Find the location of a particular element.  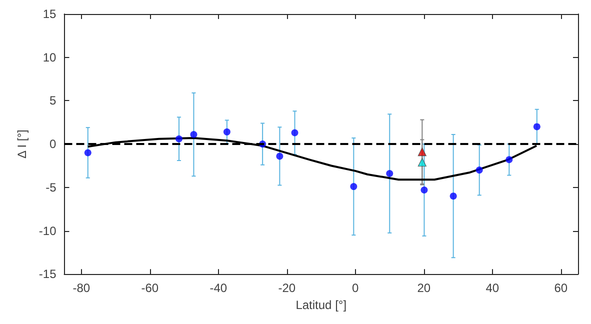

y-tick-label: -15 is located at coordinates (47, 274).